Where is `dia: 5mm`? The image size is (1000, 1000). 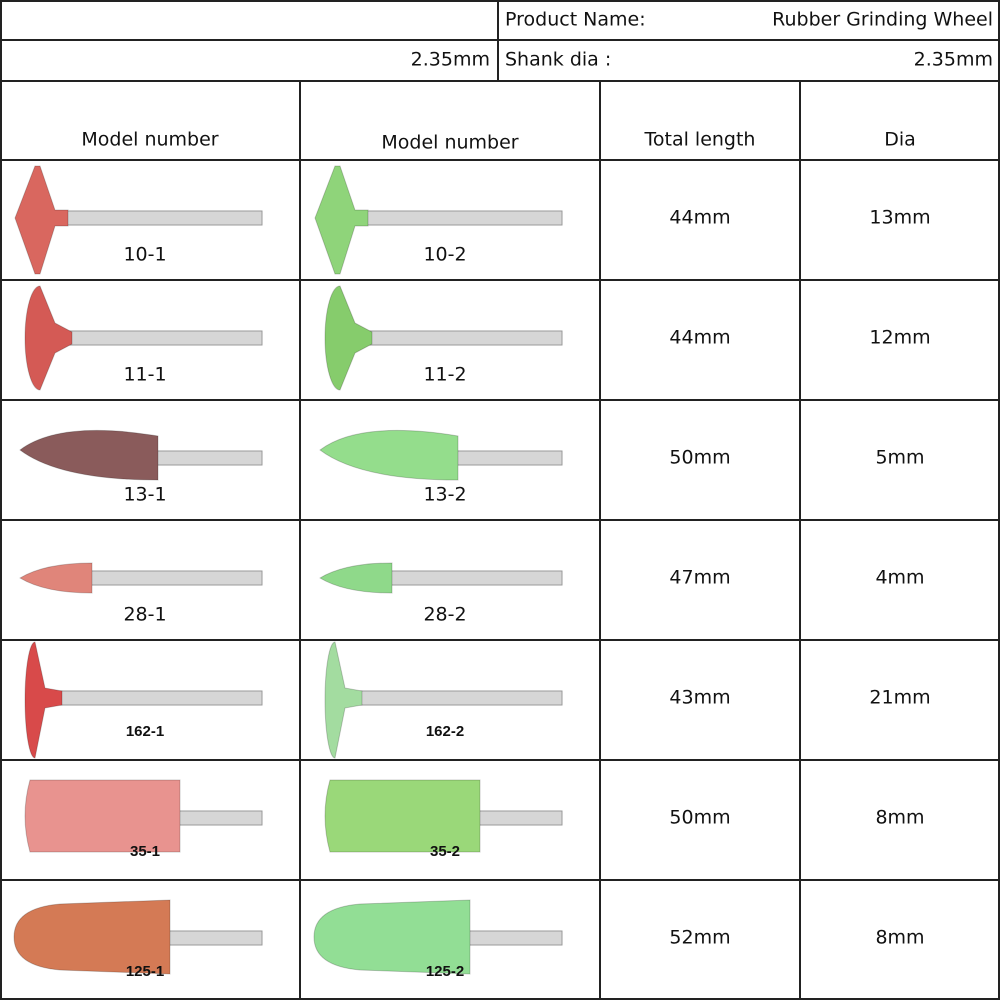 dia: 5mm is located at coordinates (899, 458).